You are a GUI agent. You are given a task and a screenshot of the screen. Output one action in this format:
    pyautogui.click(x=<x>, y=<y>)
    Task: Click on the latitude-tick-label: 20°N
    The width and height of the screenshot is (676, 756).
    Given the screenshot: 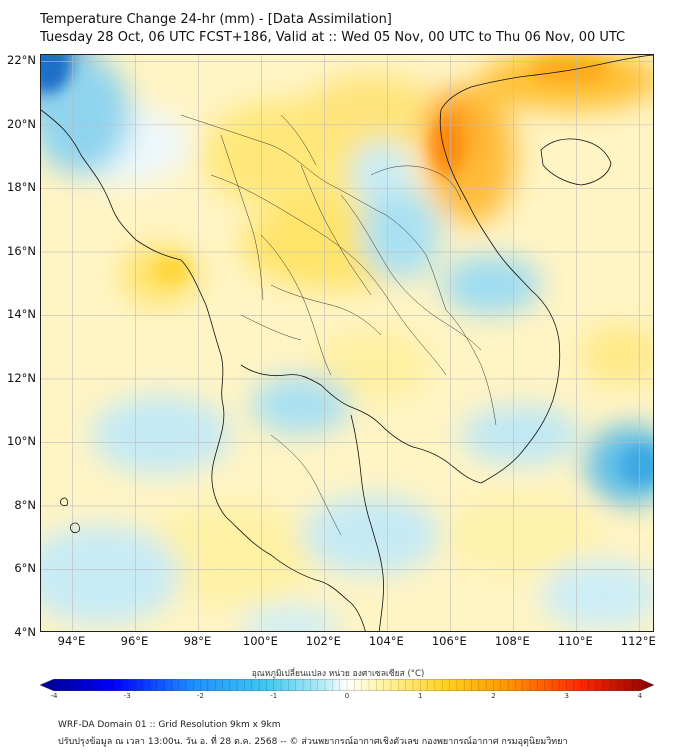 What is the action you would take?
    pyautogui.click(x=21, y=123)
    